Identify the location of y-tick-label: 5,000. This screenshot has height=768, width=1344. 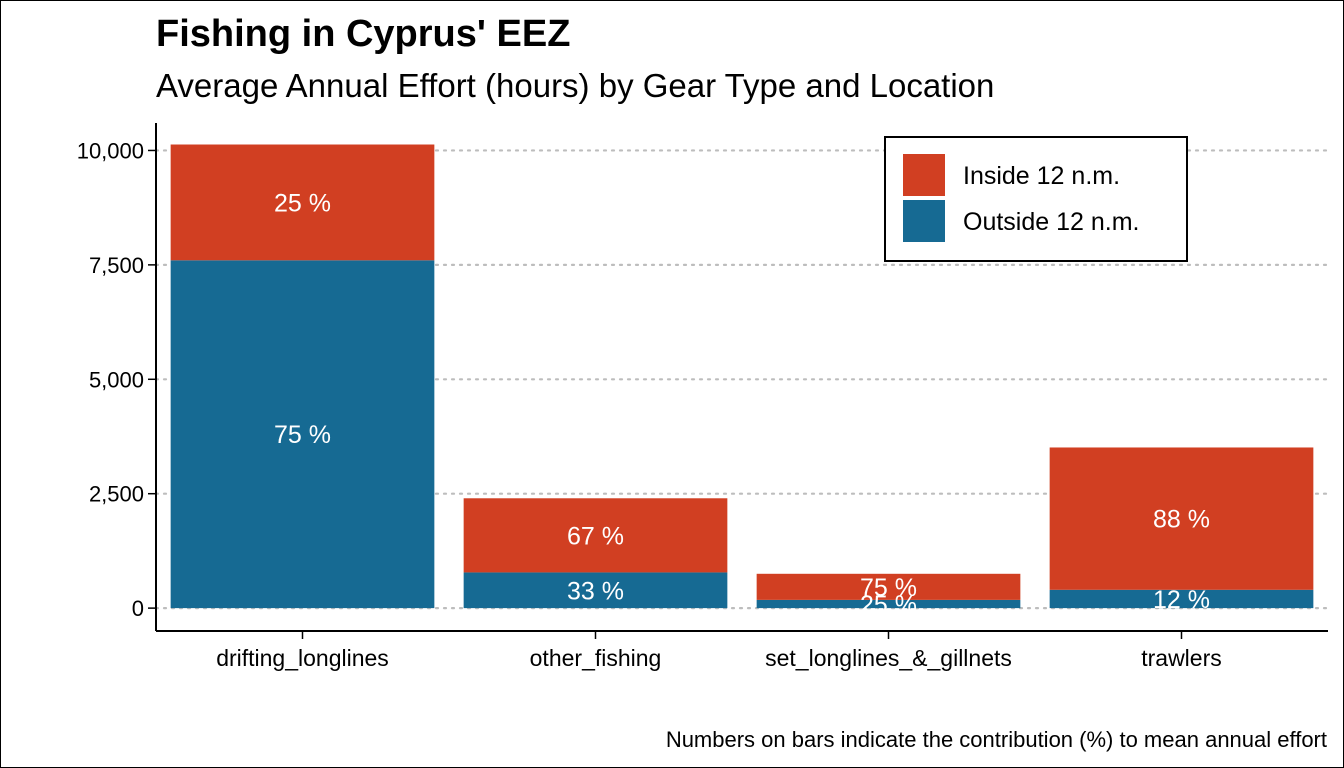
(116, 379).